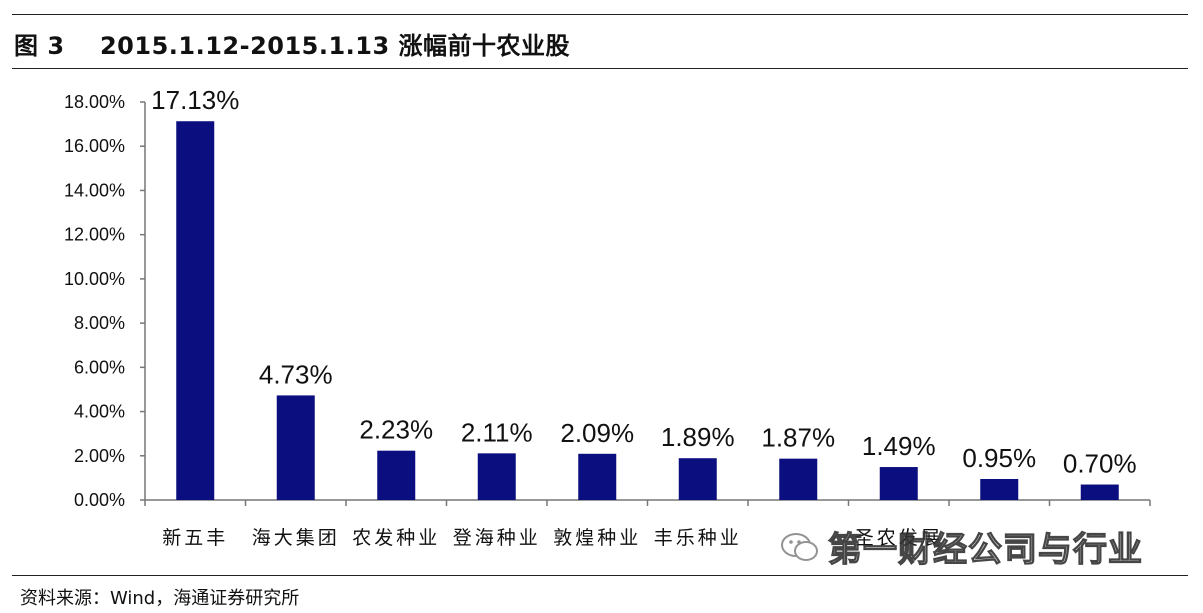 This screenshot has width=1203, height=613. What do you see at coordinates (94, 279) in the screenshot?
I see `y-tick-label: 10.00%` at bounding box center [94, 279].